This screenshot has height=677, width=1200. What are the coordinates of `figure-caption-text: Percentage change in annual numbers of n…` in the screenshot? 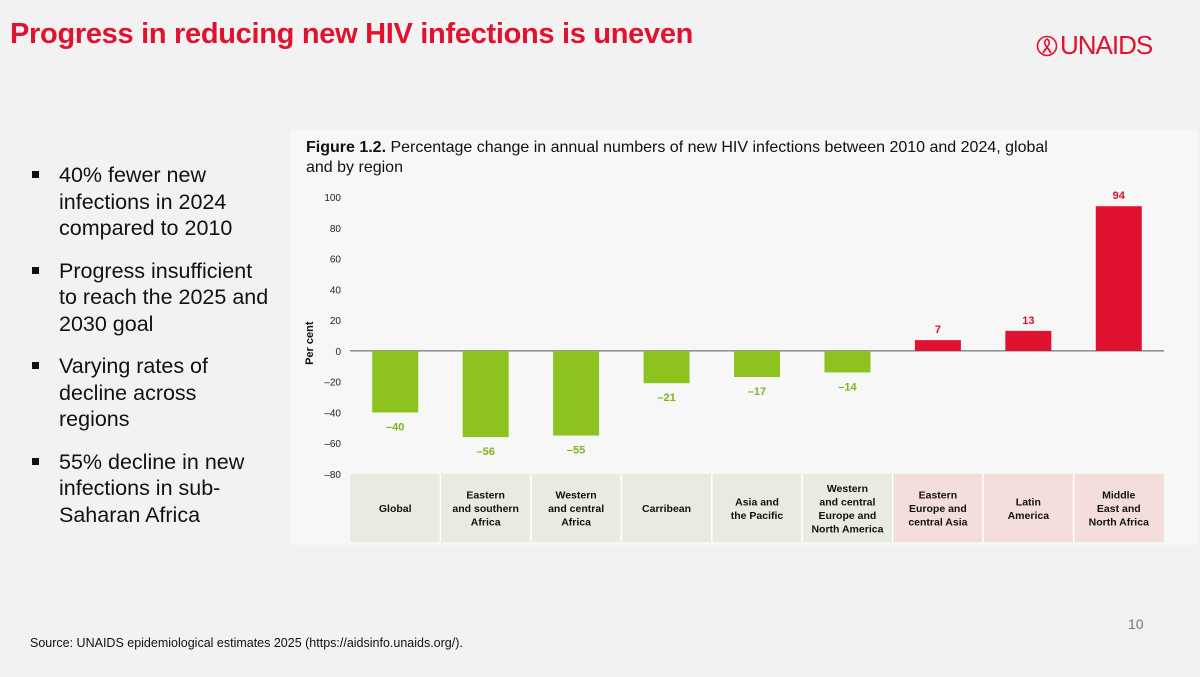 It's located at (677, 157).